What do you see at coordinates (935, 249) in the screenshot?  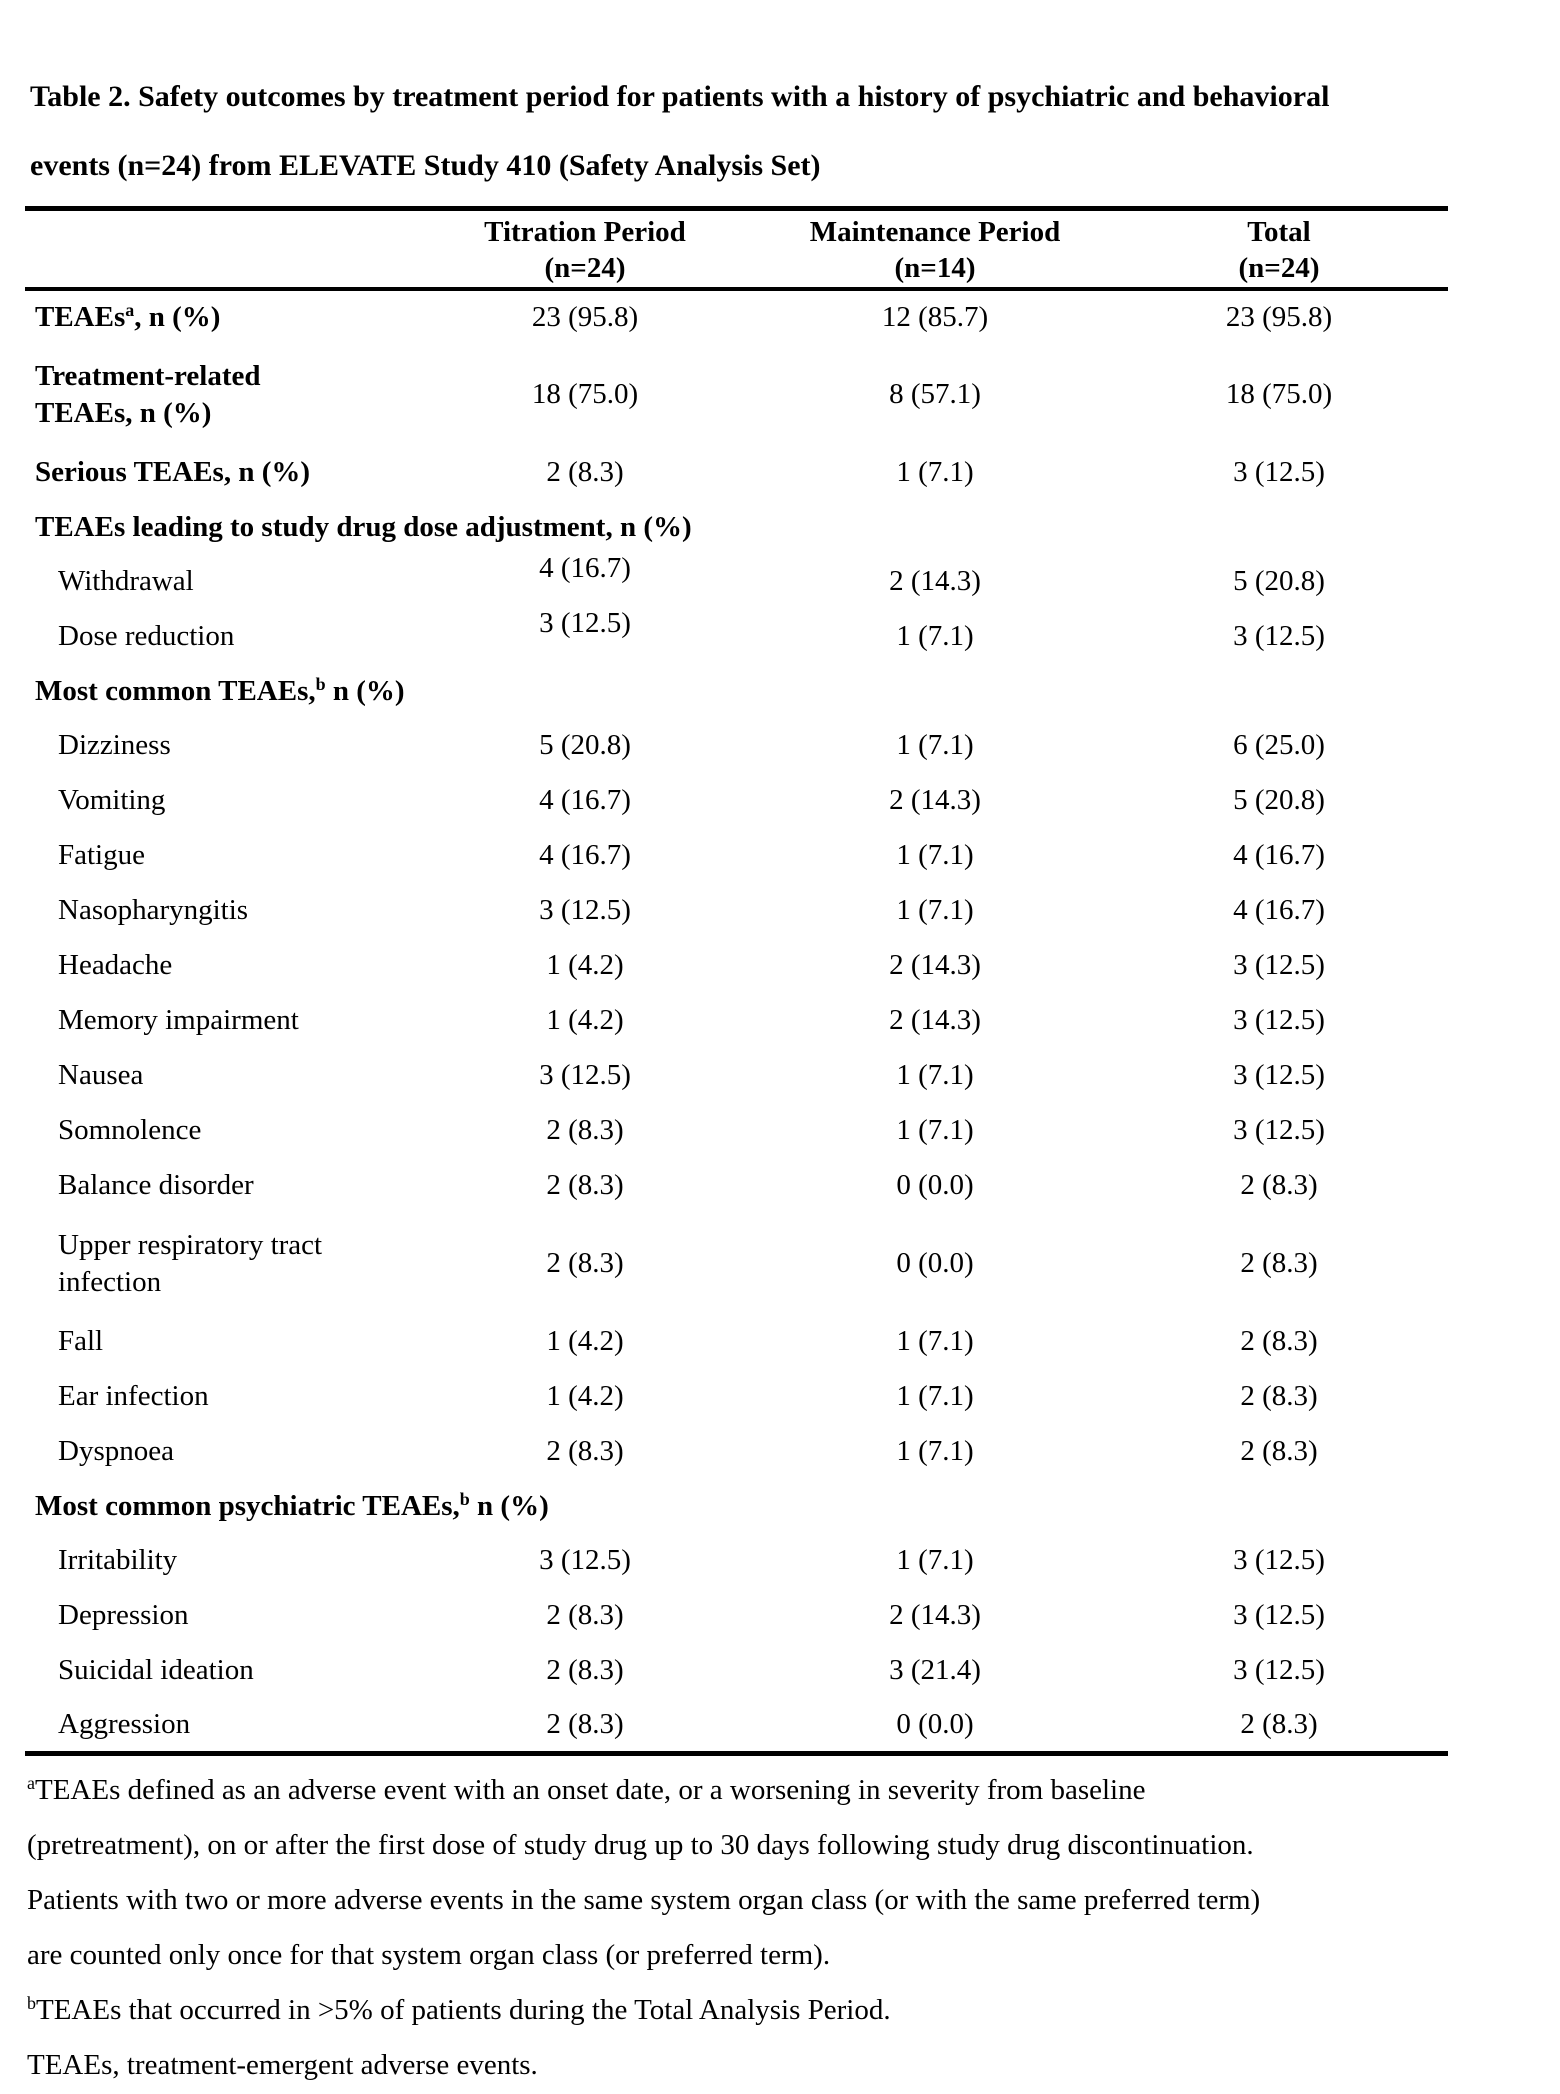 I see `column-header-maintenance: Maintenance Period (n=14)` at bounding box center [935, 249].